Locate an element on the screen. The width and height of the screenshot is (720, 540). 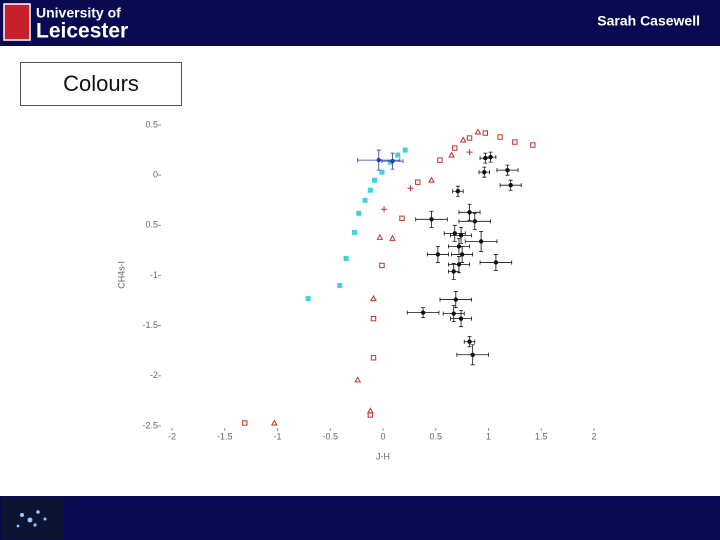
y-tick-label: 0 is located at coordinates (155, 175).